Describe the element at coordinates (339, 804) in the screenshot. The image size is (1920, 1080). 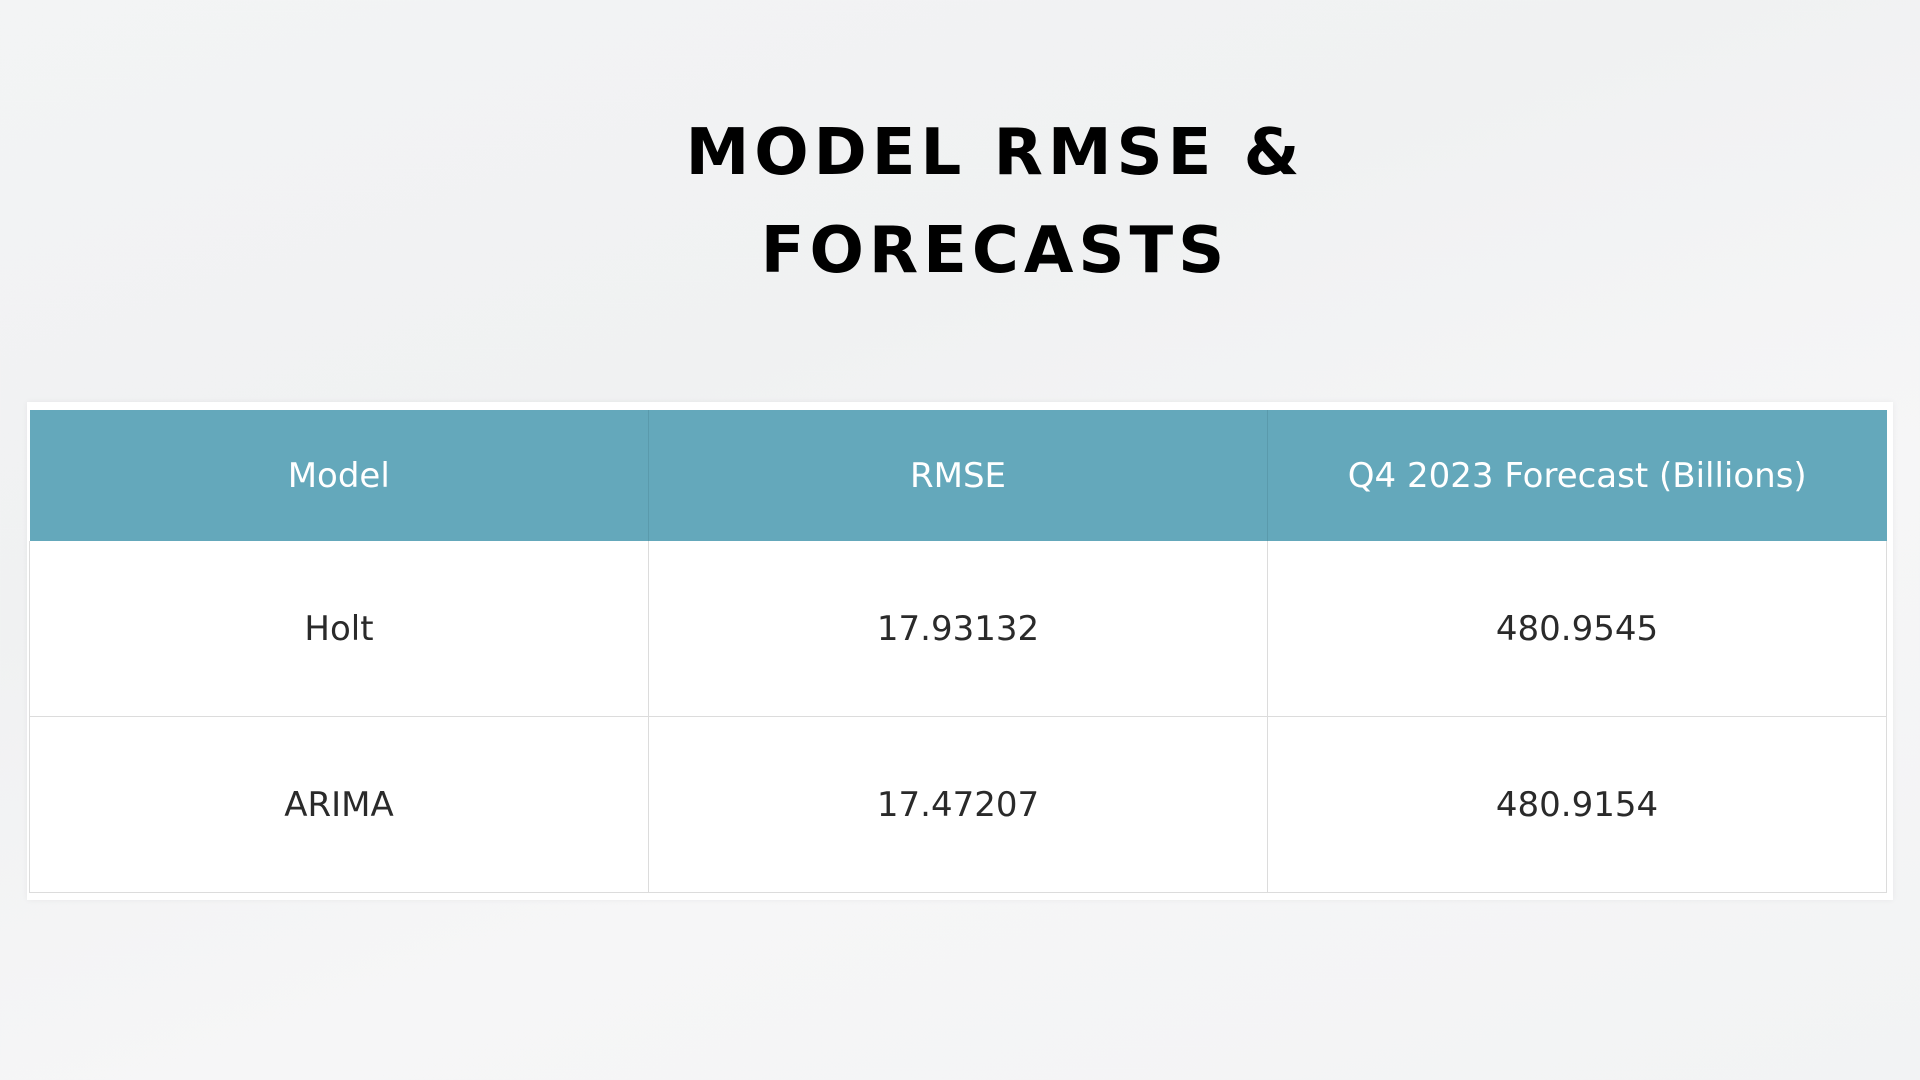
I see `cell-model: ARIMA` at that location.